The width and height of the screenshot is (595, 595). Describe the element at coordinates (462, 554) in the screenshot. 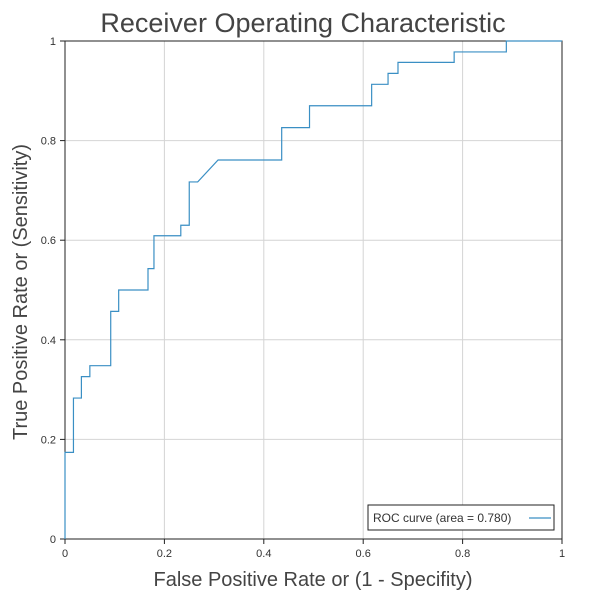

I see `x-tick-label: 0.8` at that location.